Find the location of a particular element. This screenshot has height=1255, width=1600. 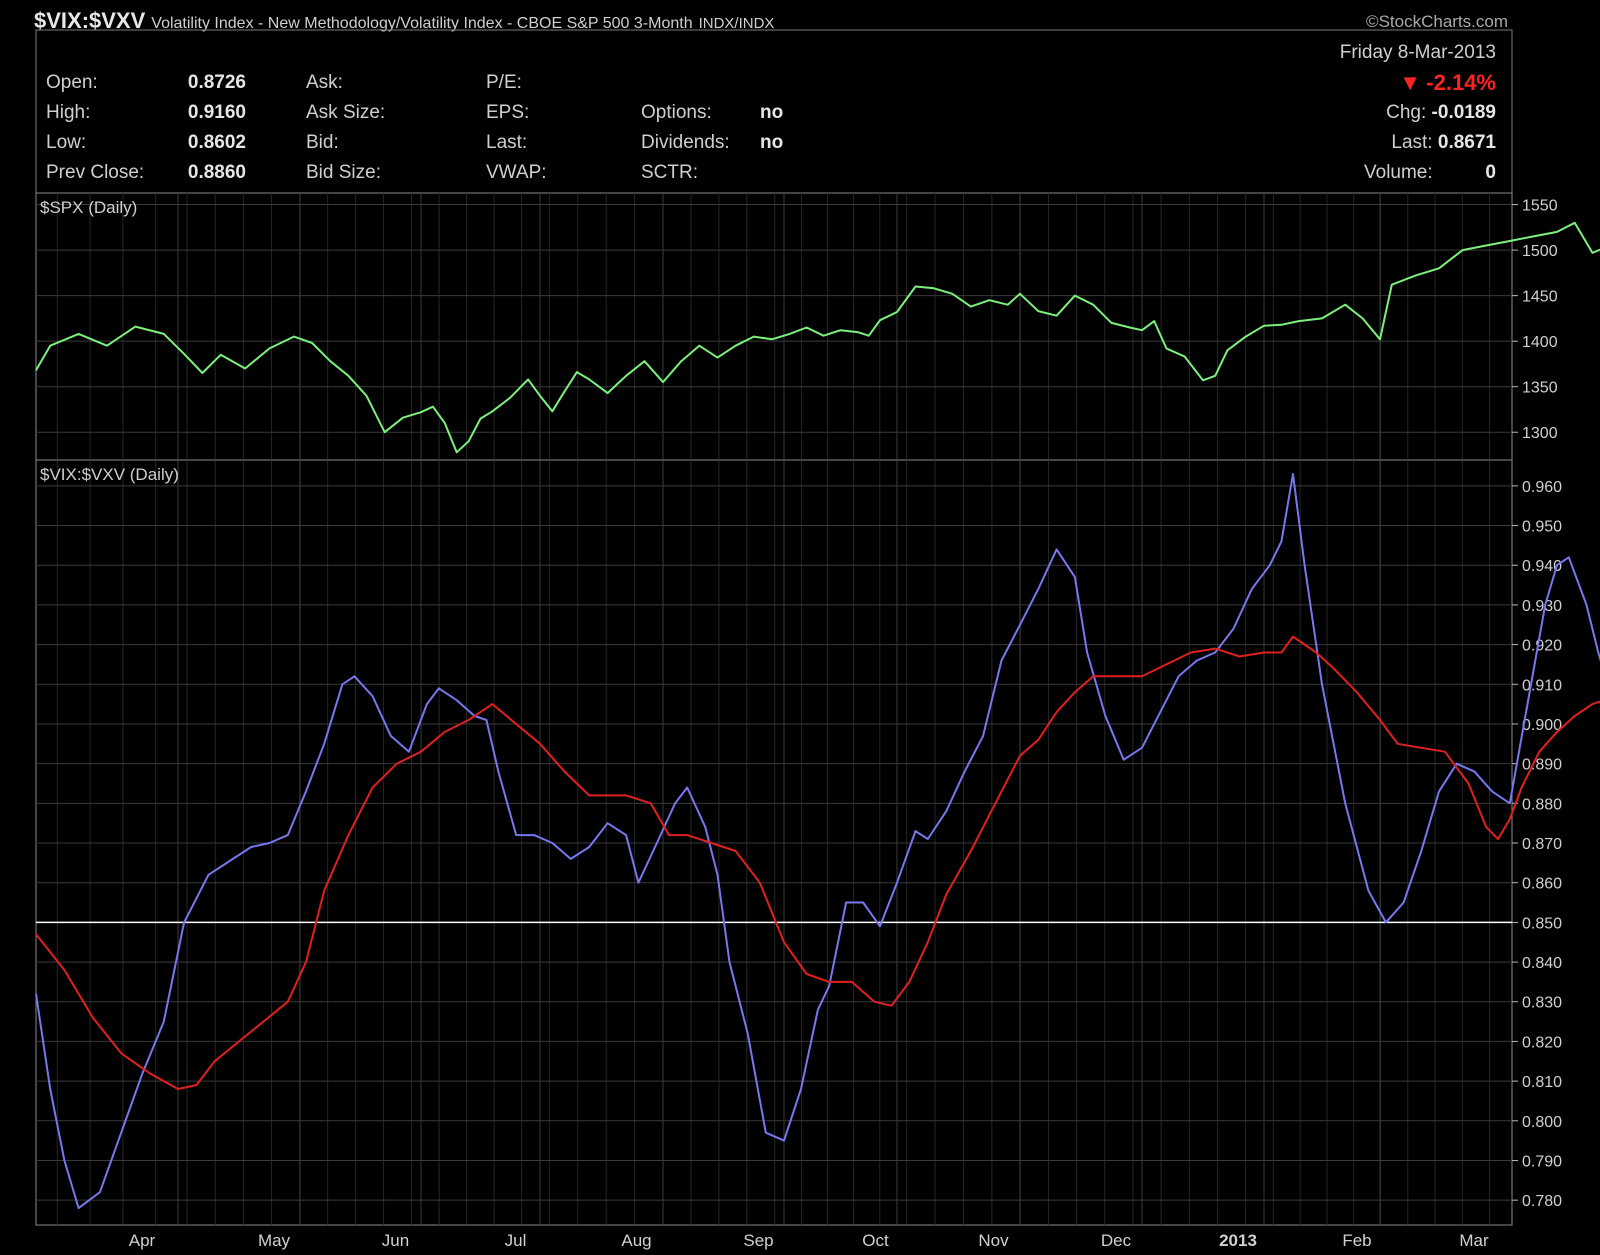

change-row: Chg: -0.0189 is located at coordinates (1398, 113).